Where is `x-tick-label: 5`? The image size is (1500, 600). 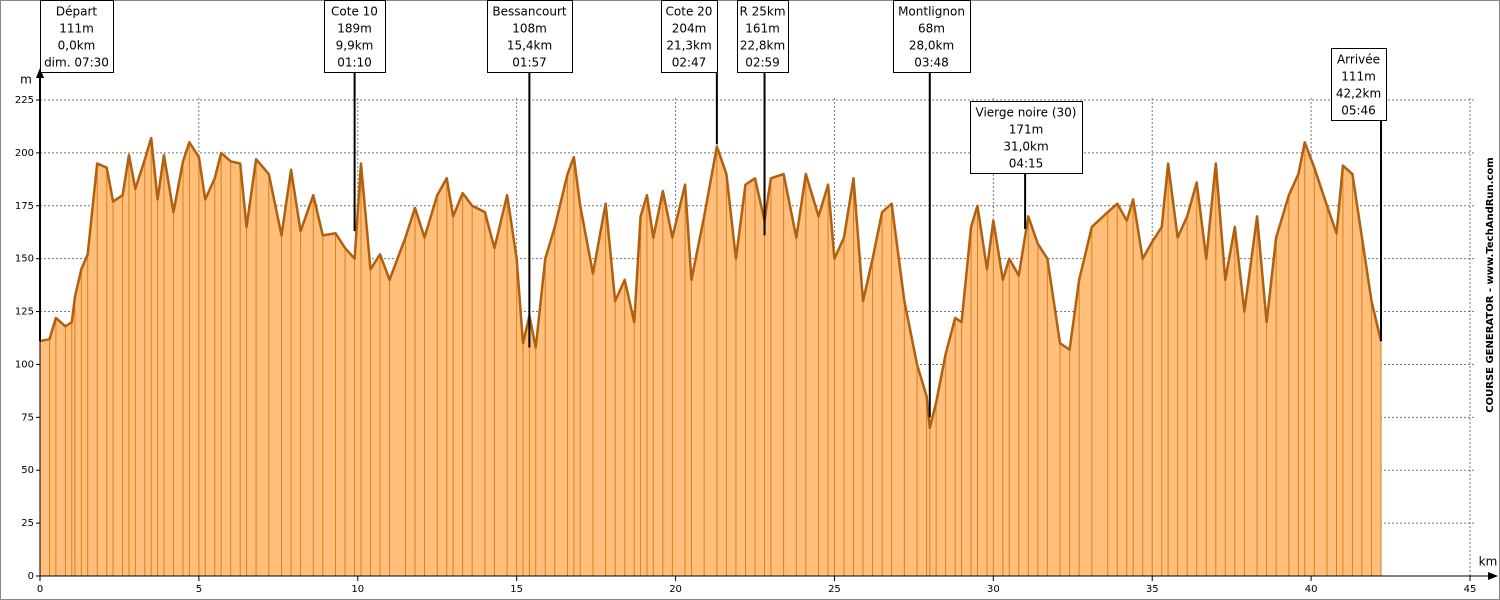
x-tick-label: 5 is located at coordinates (199, 589).